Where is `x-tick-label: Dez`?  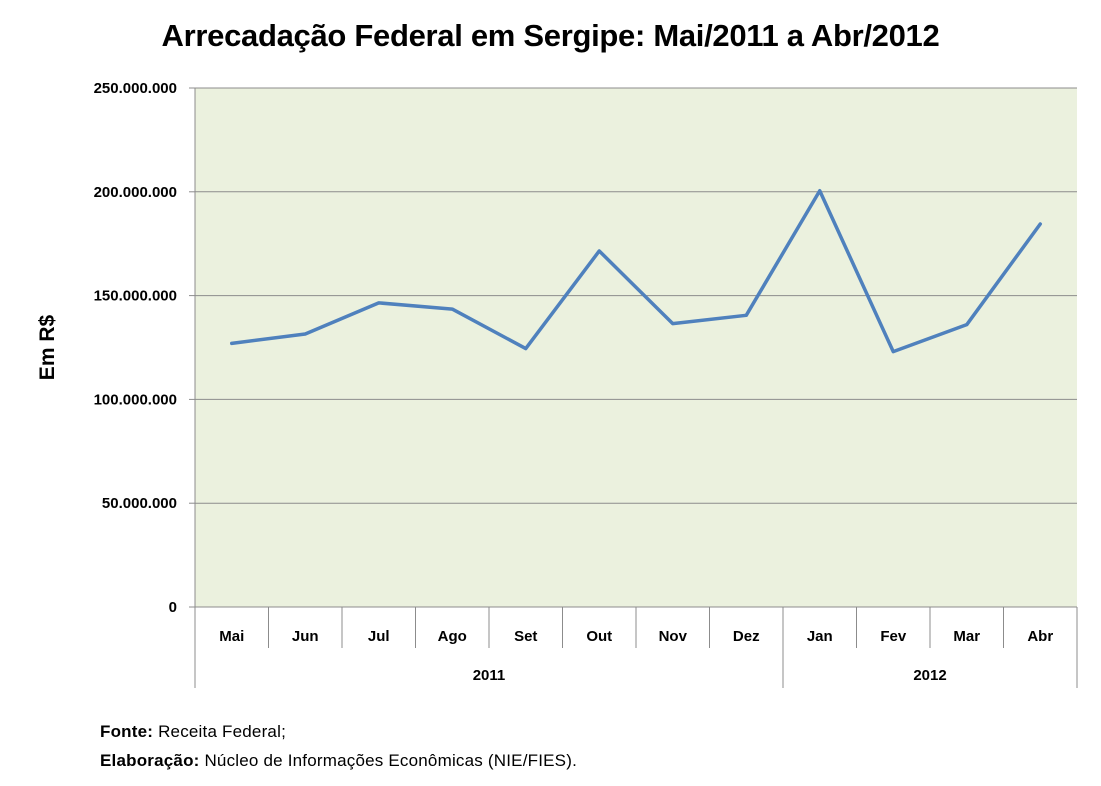 x-tick-label: Dez is located at coordinates (746, 636).